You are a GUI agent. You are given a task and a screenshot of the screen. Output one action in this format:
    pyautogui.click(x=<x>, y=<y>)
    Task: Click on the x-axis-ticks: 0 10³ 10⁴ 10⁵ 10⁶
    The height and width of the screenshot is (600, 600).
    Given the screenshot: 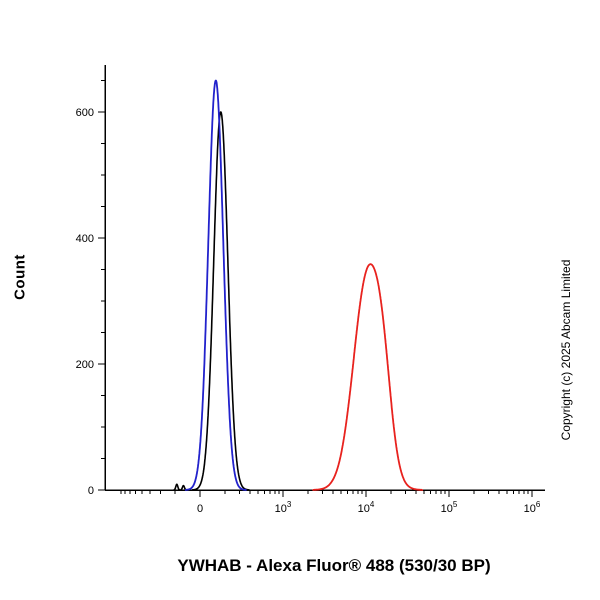 What is the action you would take?
    pyautogui.click(x=330, y=502)
    